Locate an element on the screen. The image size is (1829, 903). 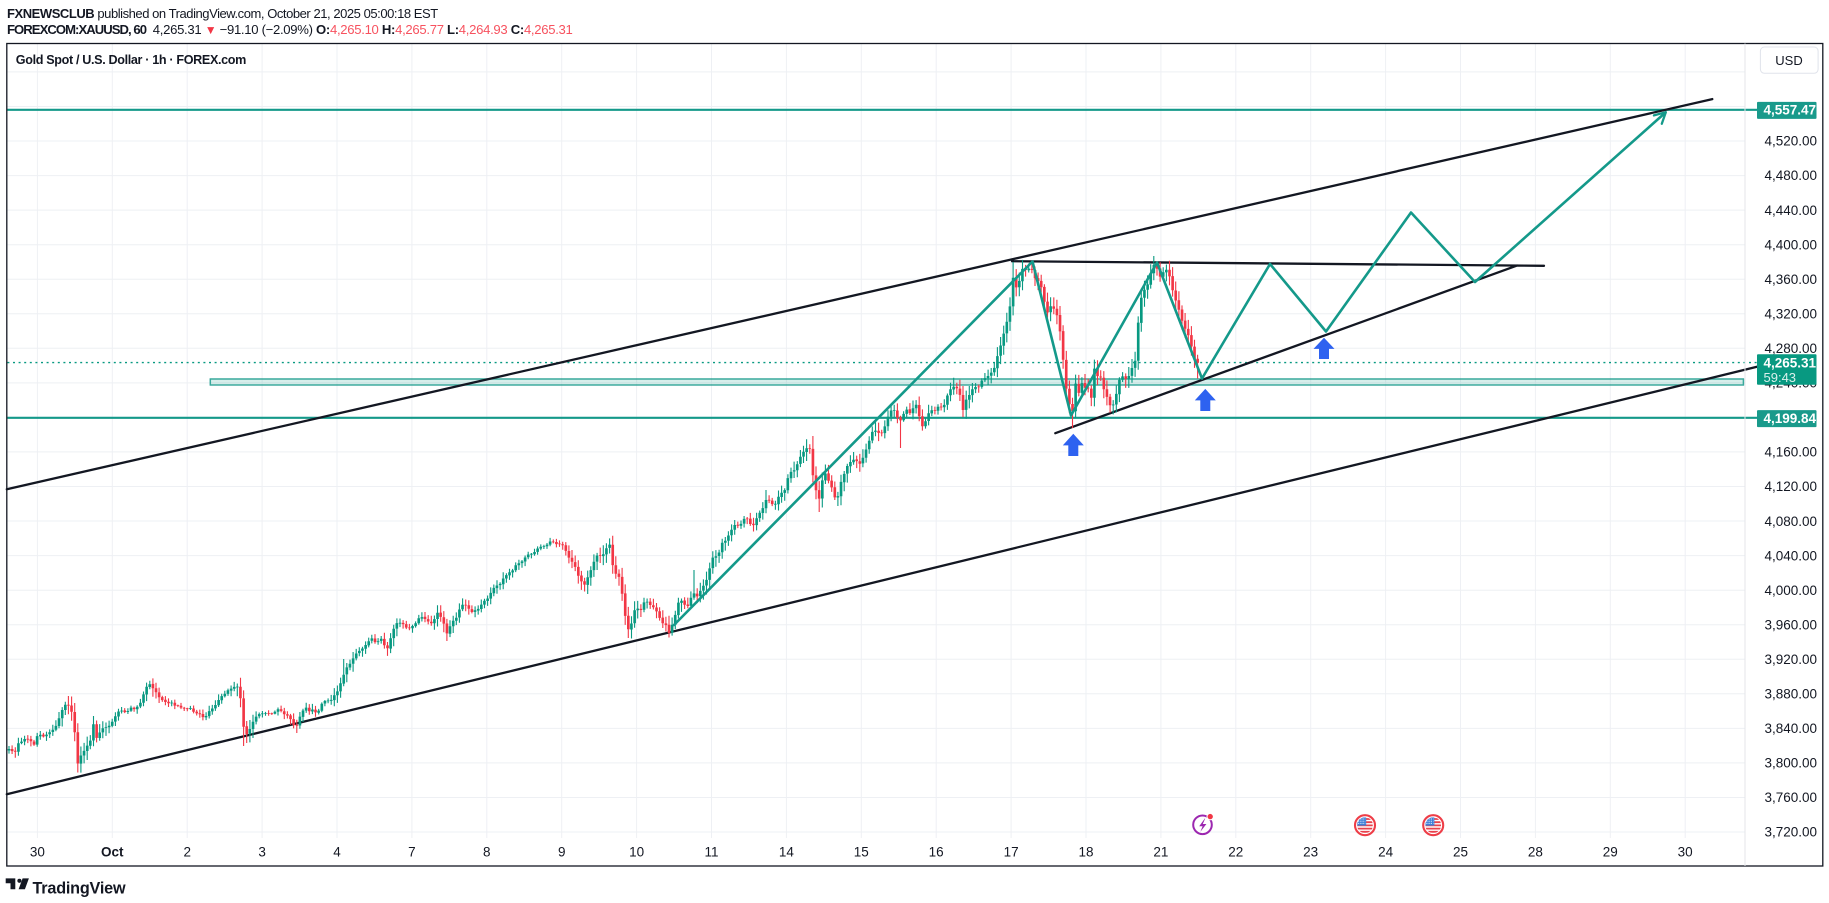
svg-text: 14 is located at coordinates (787, 852).